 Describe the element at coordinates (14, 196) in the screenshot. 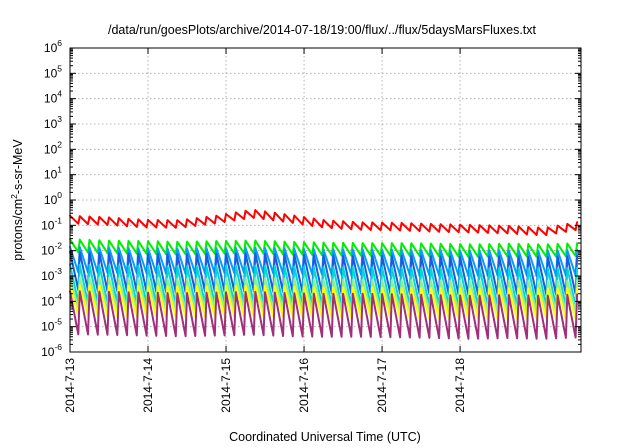

I see `y-axis-label-sup: 2` at that location.